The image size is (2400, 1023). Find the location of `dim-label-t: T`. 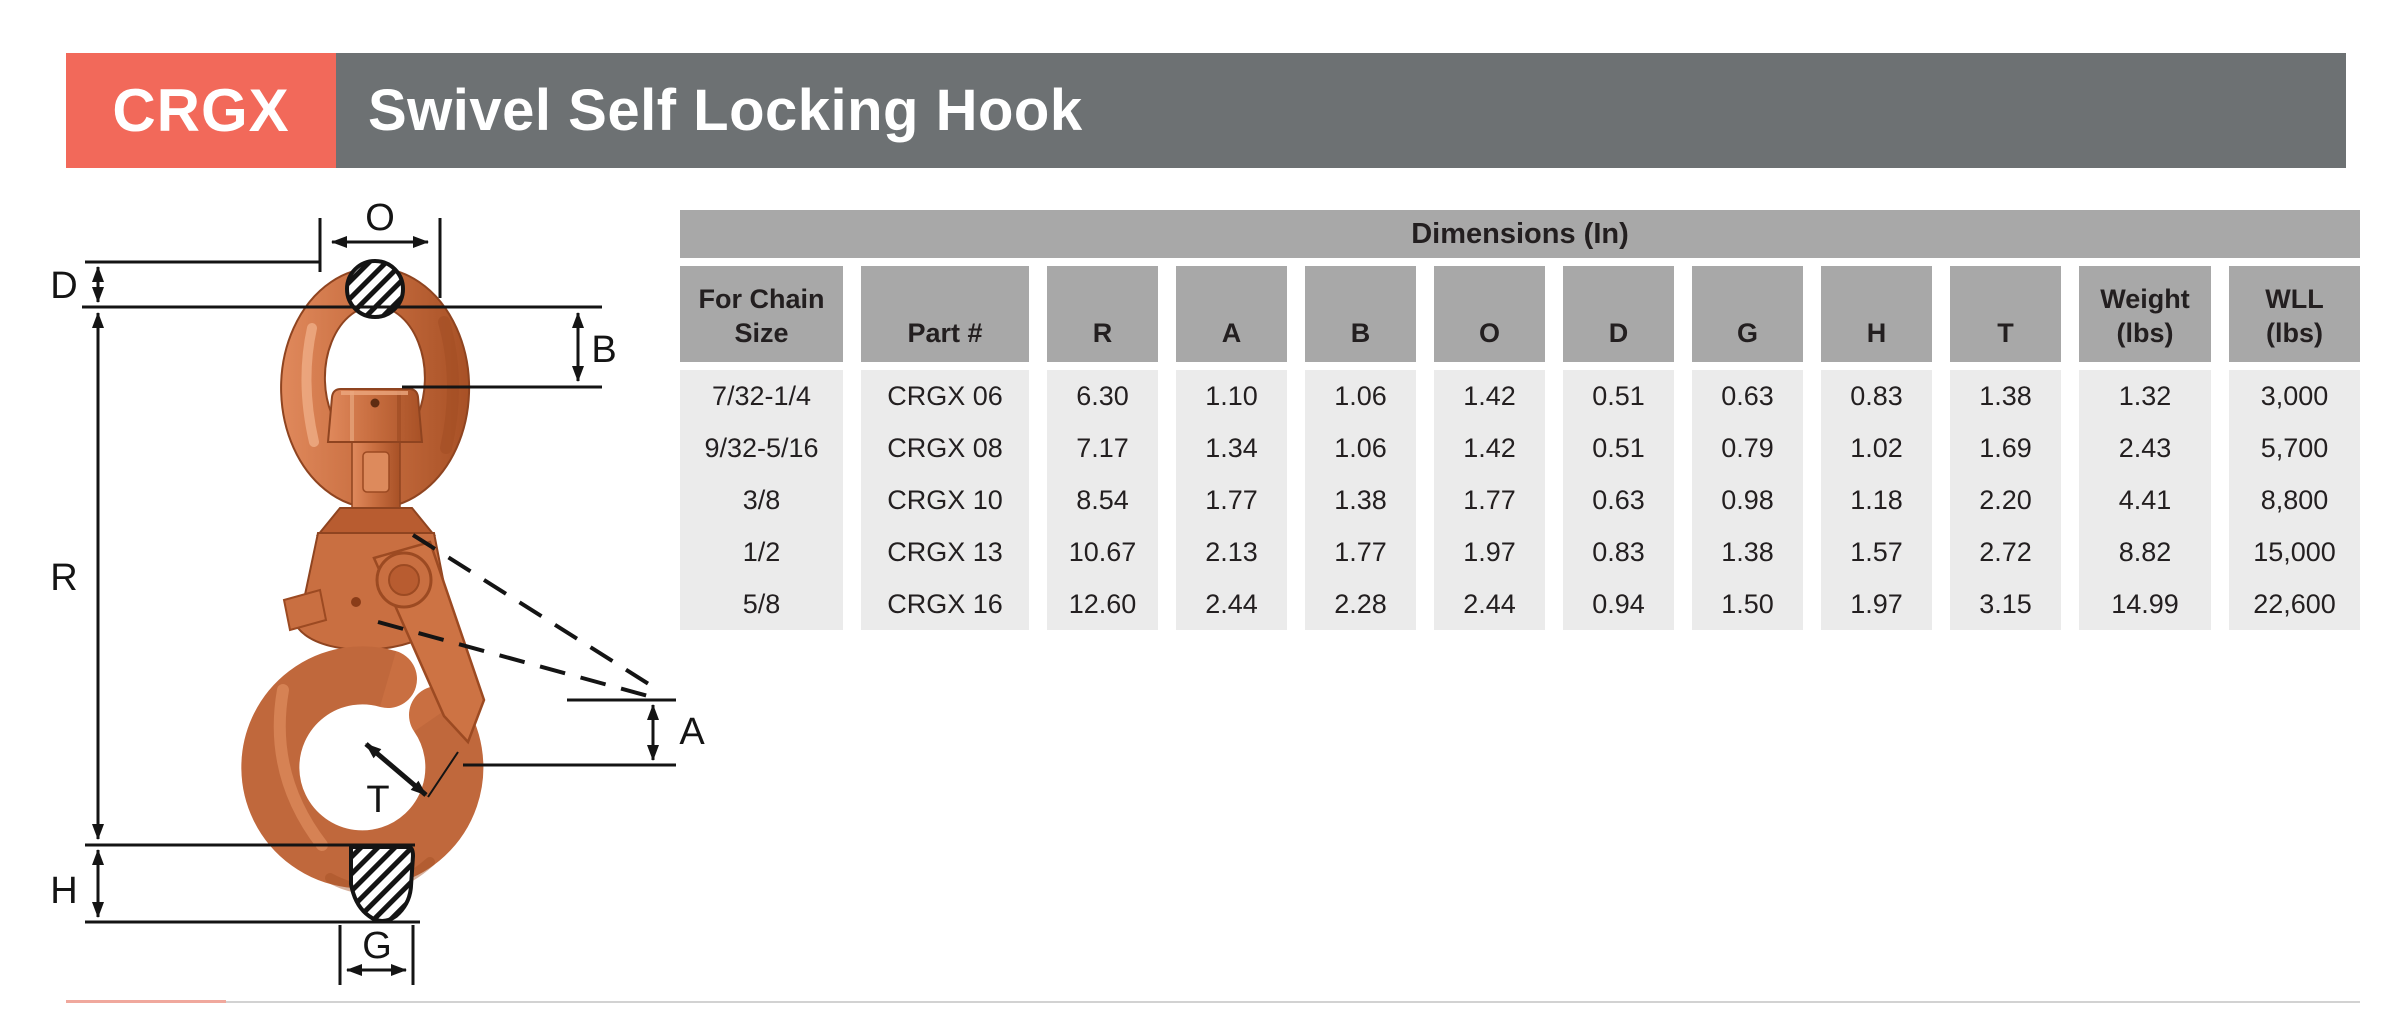

dim-label-t: T is located at coordinates (377, 800).